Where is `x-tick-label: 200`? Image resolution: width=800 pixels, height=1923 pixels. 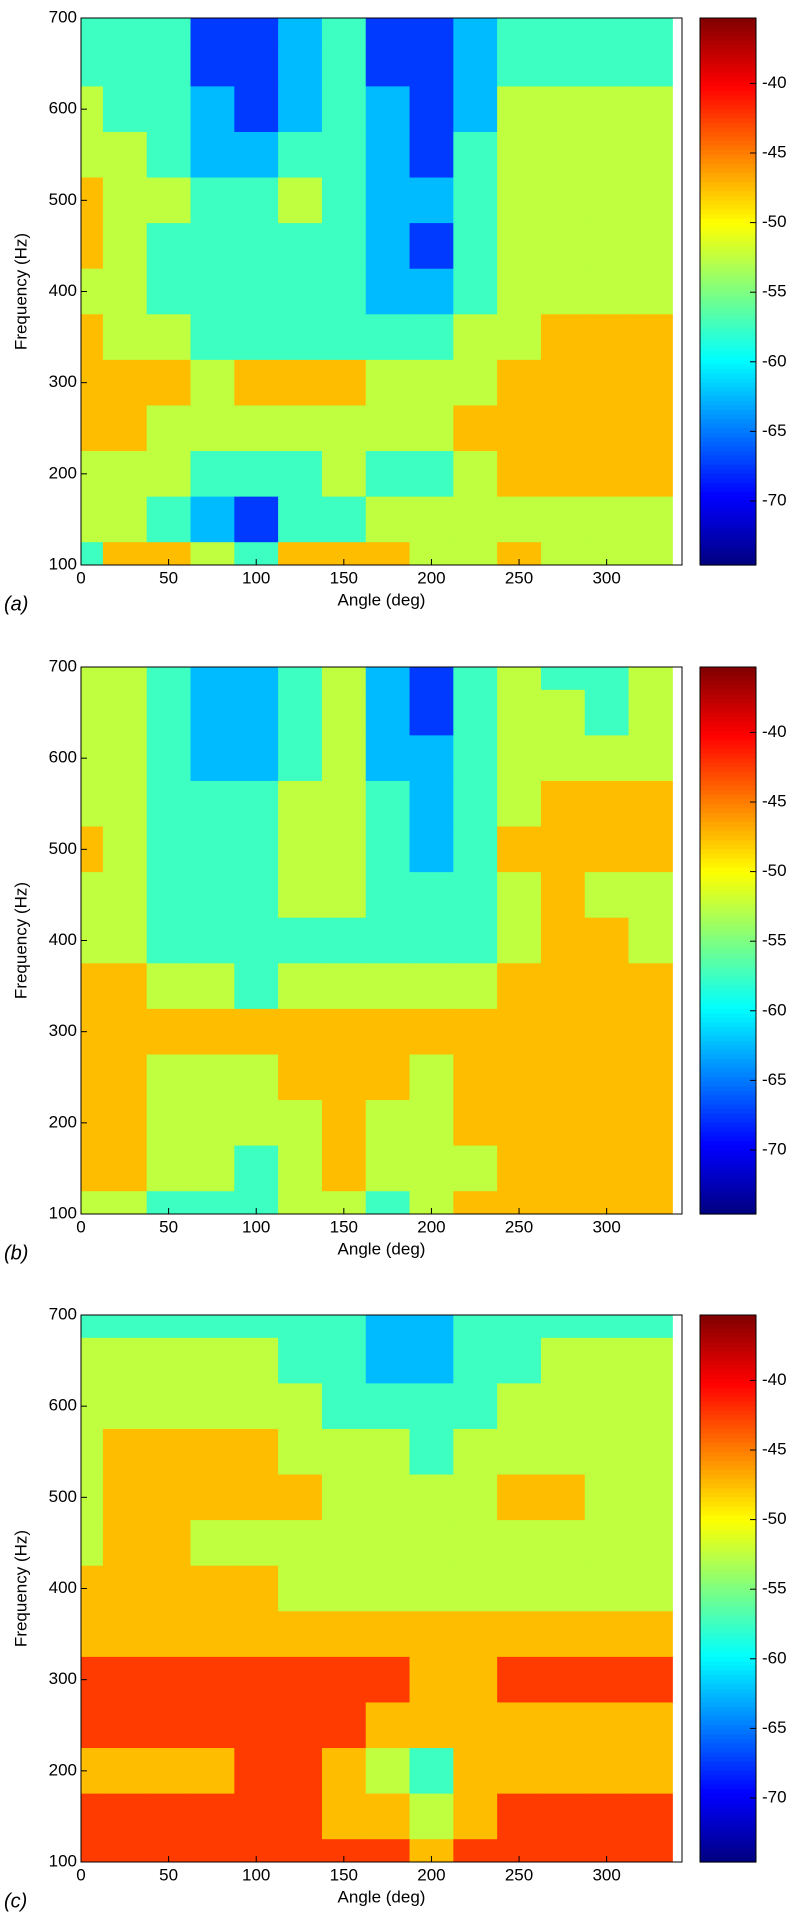
x-tick-label: 200 is located at coordinates (431, 1226).